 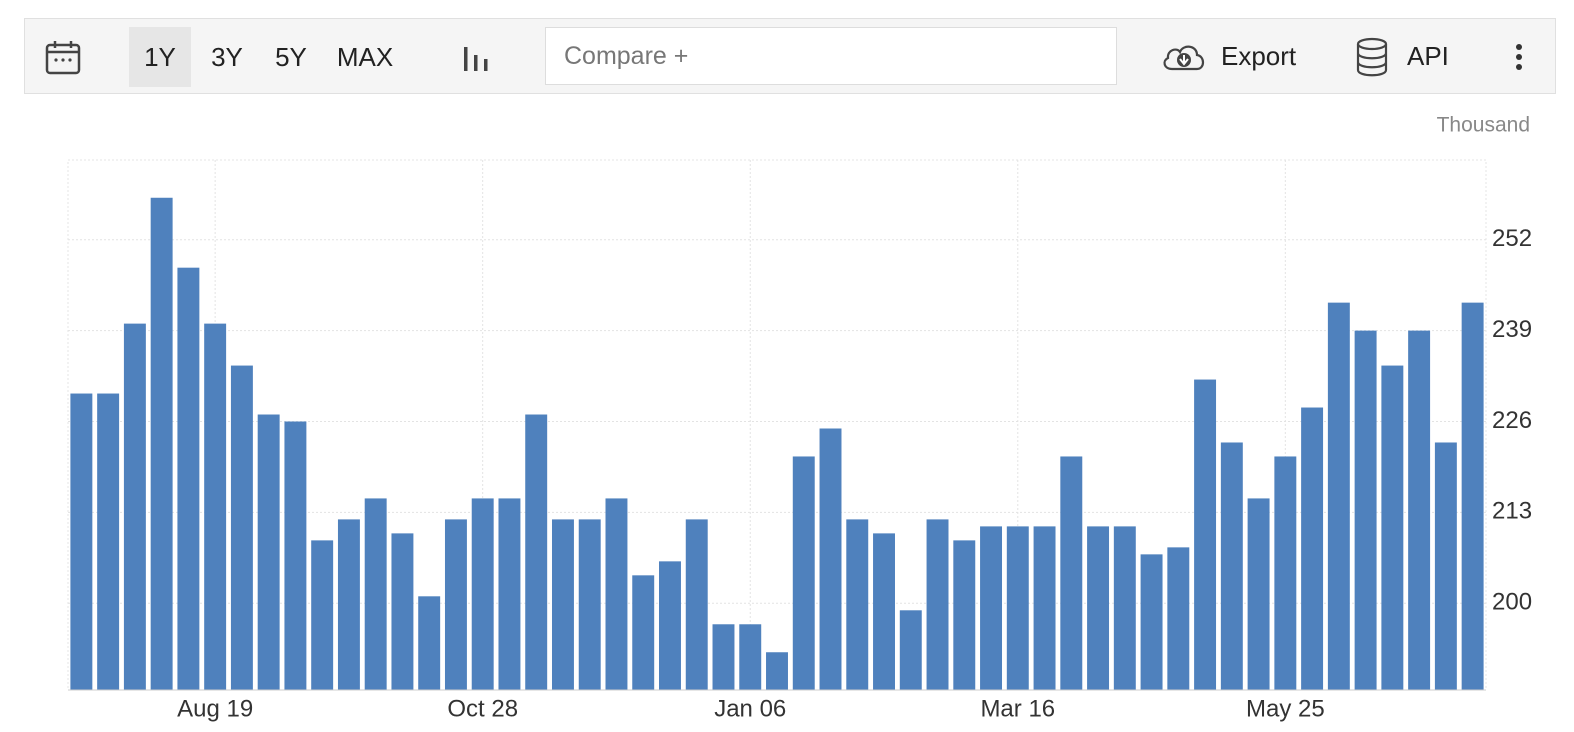 I want to click on toolbar: 1Y 3Y 5Y MAX Compare + Export API, so click(x=790, y=56).